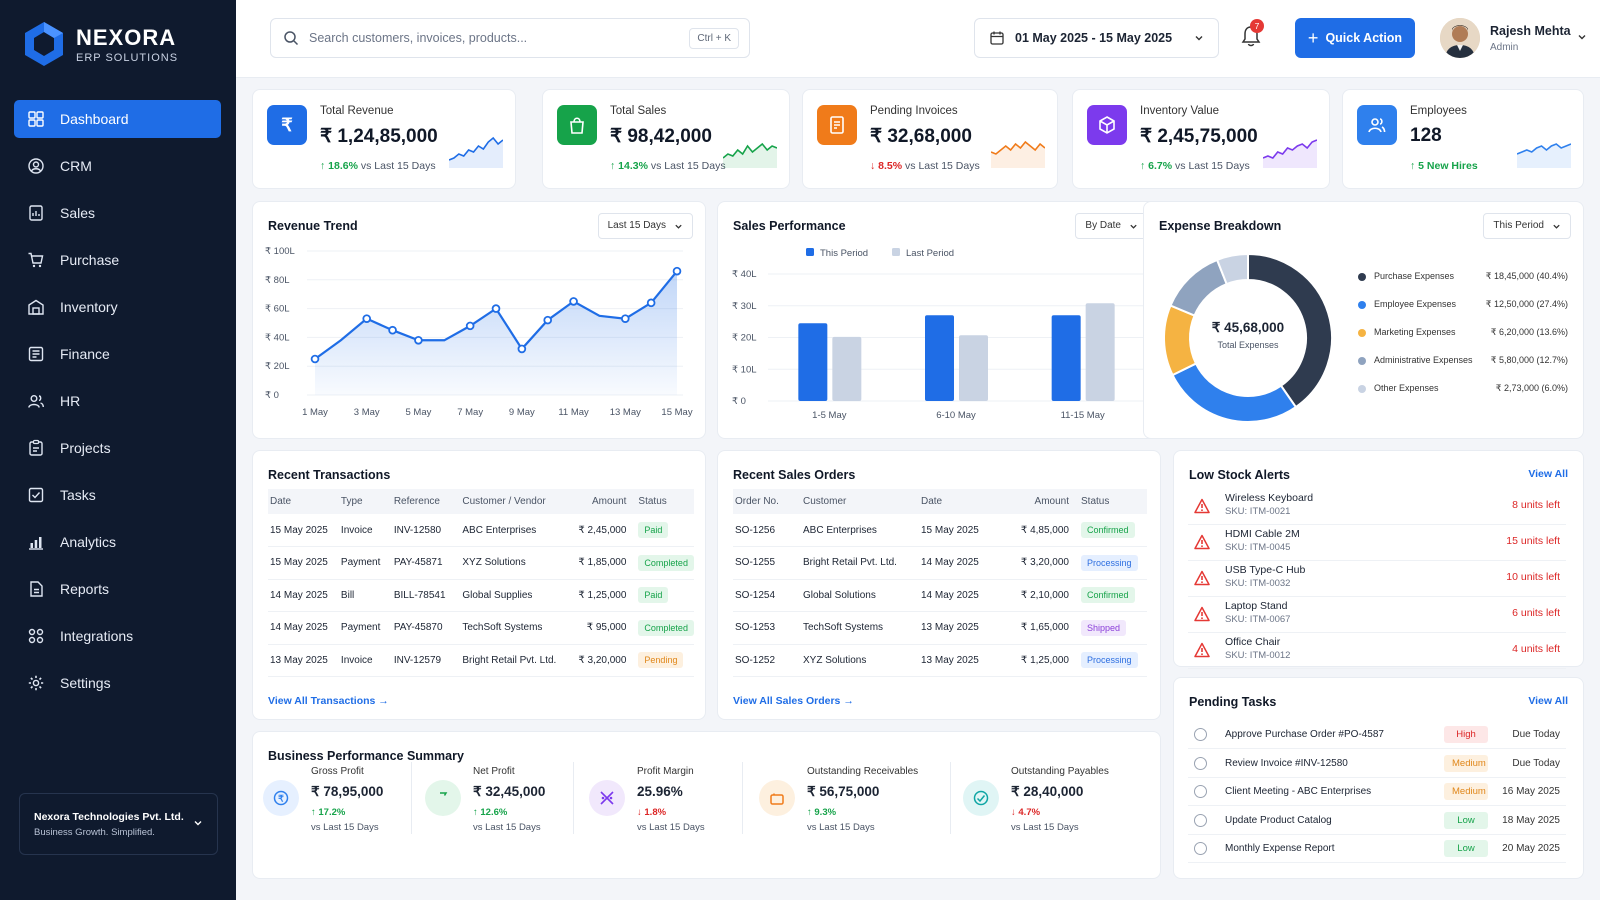  What do you see at coordinates (277, 366) in the screenshot?
I see `y-tick-label: ₹ 20L` at bounding box center [277, 366].